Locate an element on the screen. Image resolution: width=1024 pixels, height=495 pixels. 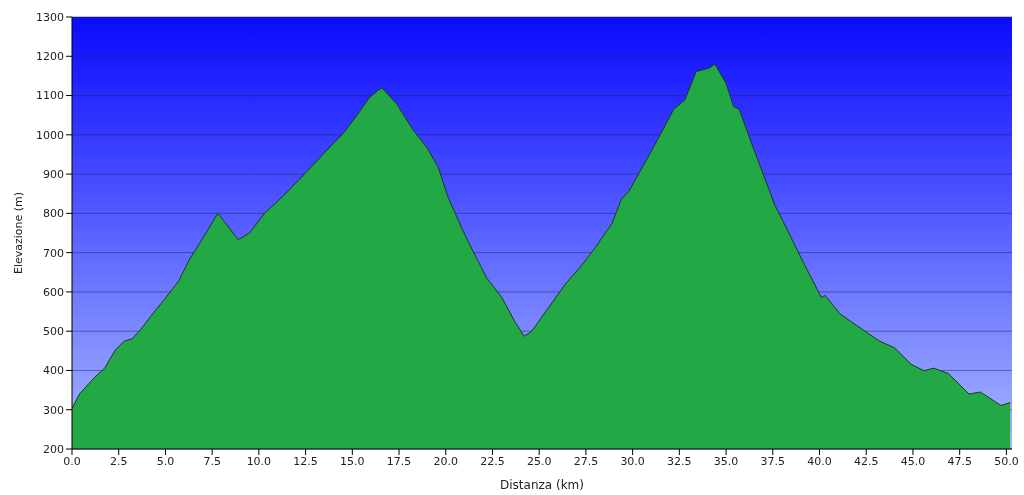
y-tick-label: 200 is located at coordinates (53, 449).